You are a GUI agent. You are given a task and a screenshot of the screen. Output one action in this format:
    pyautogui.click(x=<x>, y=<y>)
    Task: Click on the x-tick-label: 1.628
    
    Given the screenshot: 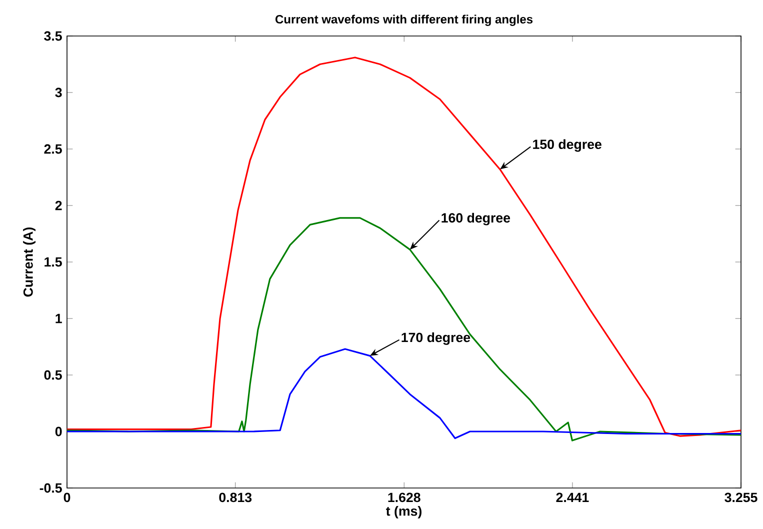 What is the action you would take?
    pyautogui.click(x=404, y=497)
    